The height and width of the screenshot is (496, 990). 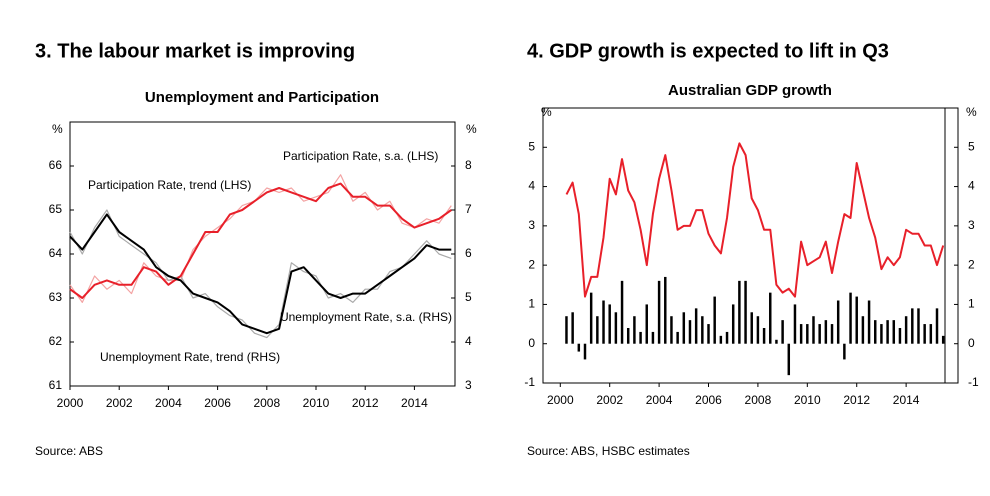 What do you see at coordinates (750, 90) in the screenshot?
I see `chart-subtitle: Australian GDP growth` at bounding box center [750, 90].